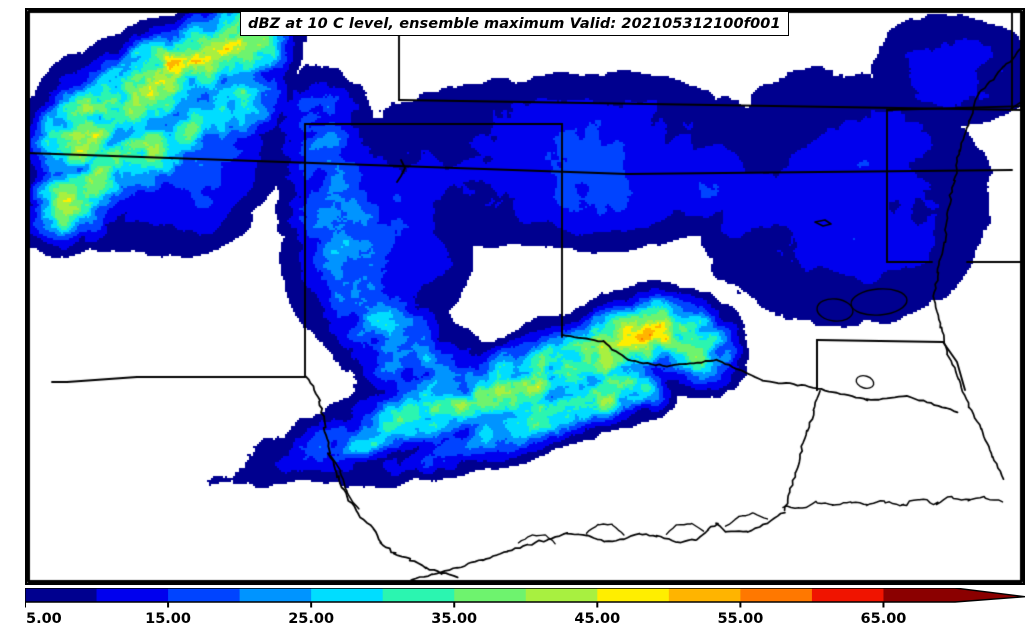 The height and width of the screenshot is (633, 1033). What do you see at coordinates (454, 619) in the screenshot?
I see `colorbar-tick-label: 35.00` at bounding box center [454, 619].